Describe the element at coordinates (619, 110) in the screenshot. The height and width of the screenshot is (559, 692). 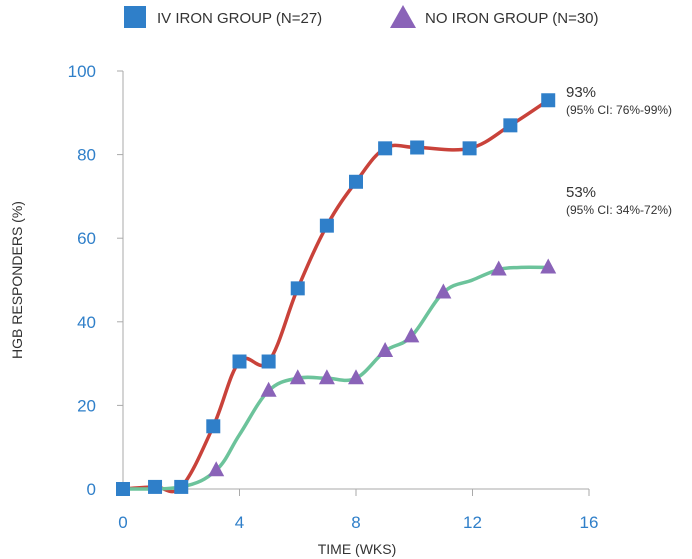
I see `annotation-iv-ci: (95% CI: 76%-99%)` at that location.